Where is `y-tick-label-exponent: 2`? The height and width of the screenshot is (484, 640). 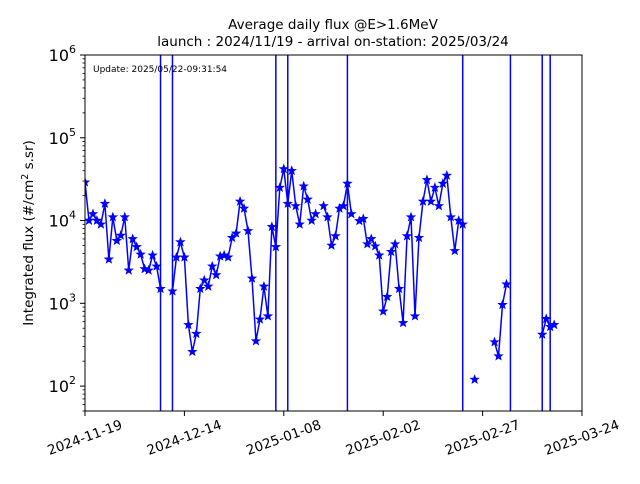 y-tick-label-exponent: 2 is located at coordinates (72, 380).